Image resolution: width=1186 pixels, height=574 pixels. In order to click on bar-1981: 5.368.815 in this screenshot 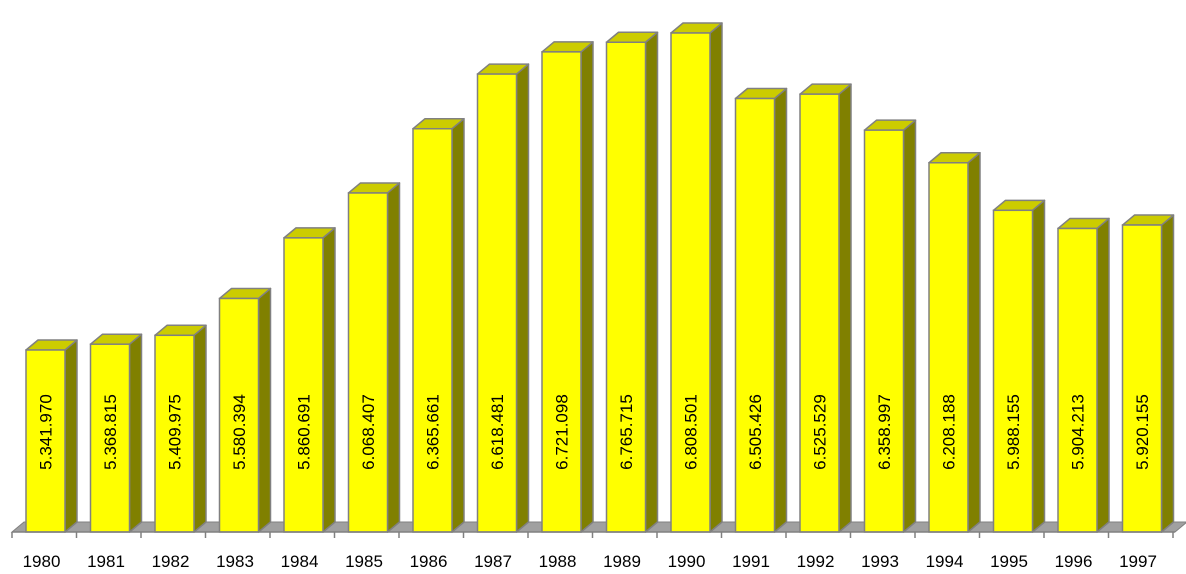, I will do `click(116, 433)`.